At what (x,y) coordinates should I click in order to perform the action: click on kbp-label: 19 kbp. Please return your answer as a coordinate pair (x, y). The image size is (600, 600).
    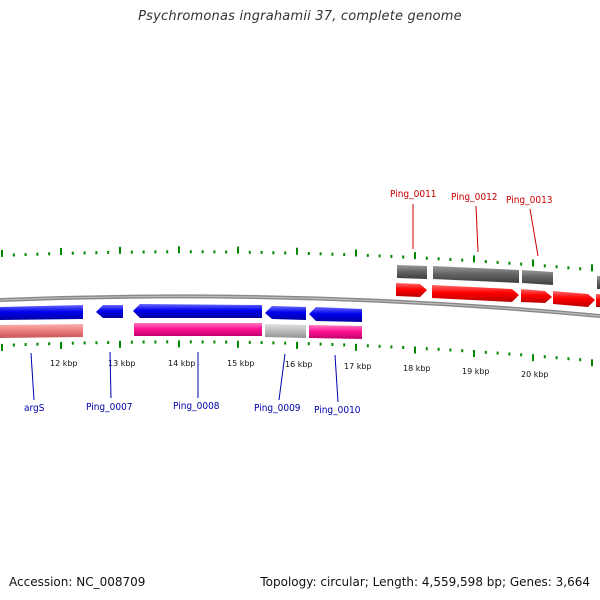
    Looking at the image, I should click on (476, 371).